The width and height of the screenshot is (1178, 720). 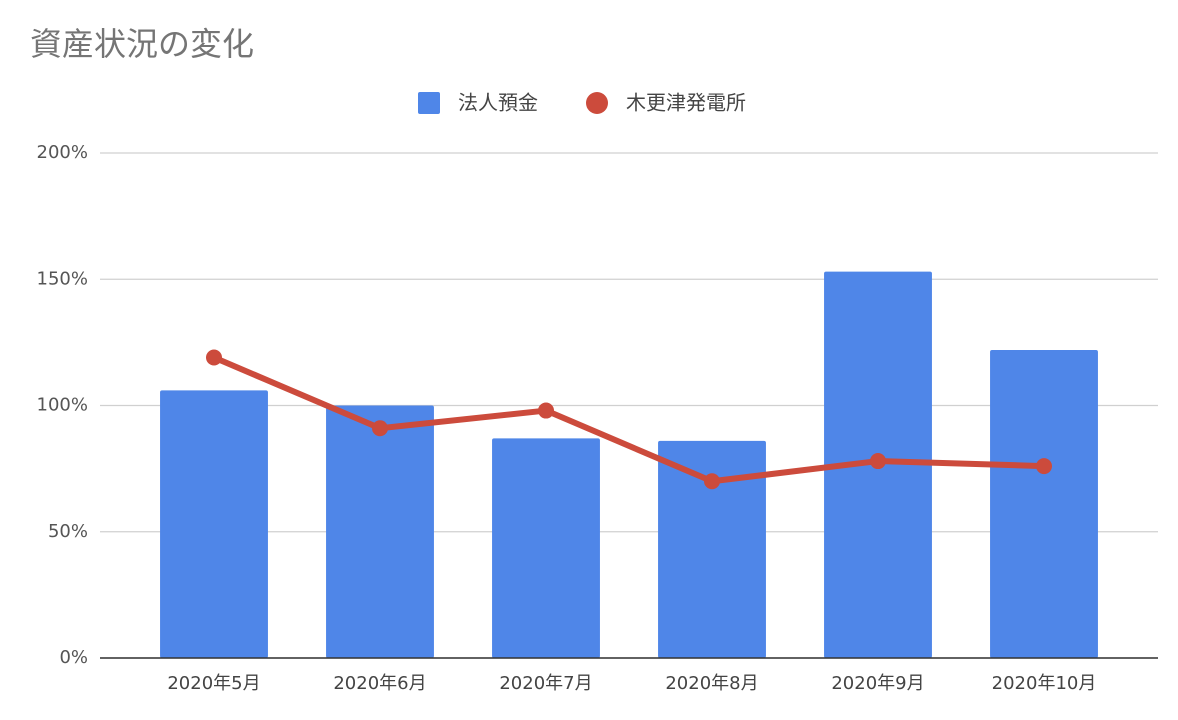 What do you see at coordinates (62, 405) in the screenshot?
I see `y-tick-label: 100%` at bounding box center [62, 405].